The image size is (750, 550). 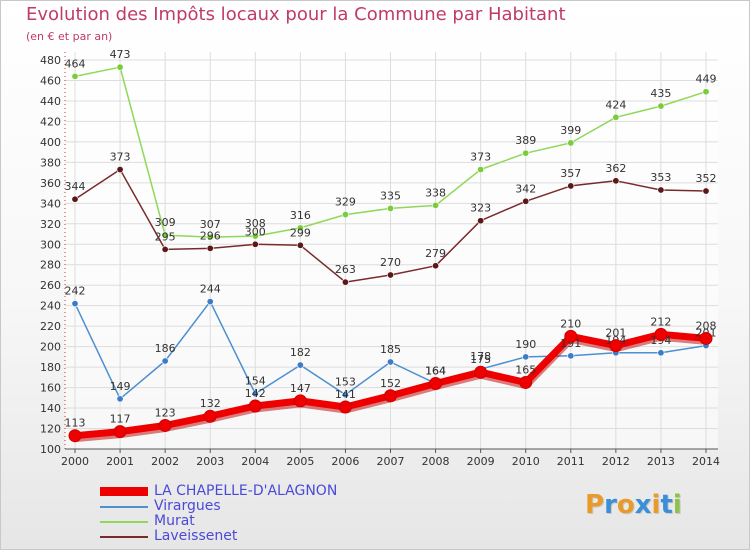 I want to click on data-label: 389, so click(x=525, y=140).